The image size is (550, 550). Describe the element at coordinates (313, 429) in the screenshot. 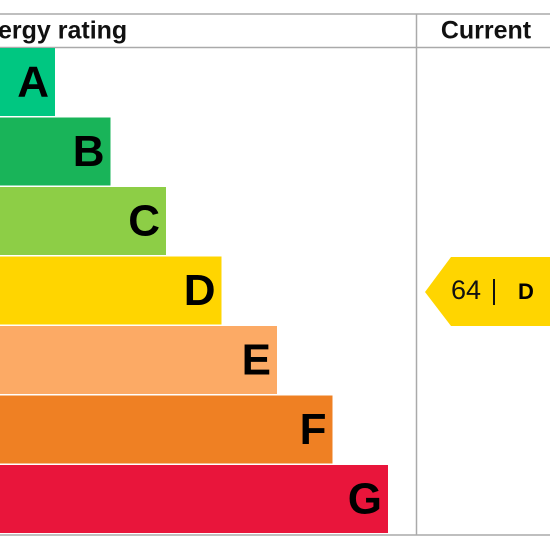

I see `band-letter: F` at that location.